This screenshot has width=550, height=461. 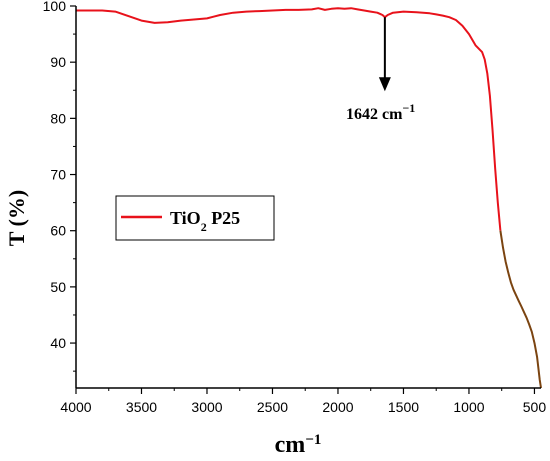 I want to click on legend-label: TiO2 P25, so click(x=205, y=221).